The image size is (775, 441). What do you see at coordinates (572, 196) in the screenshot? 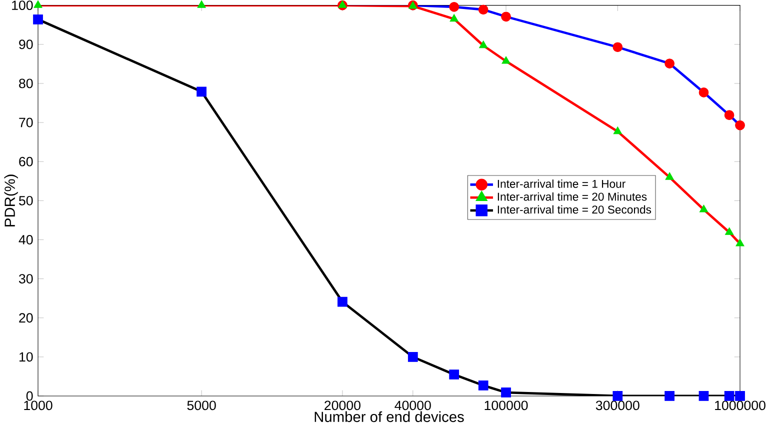
I see `legend-label: Inter-arrival time = 20 Minutes` at bounding box center [572, 196].